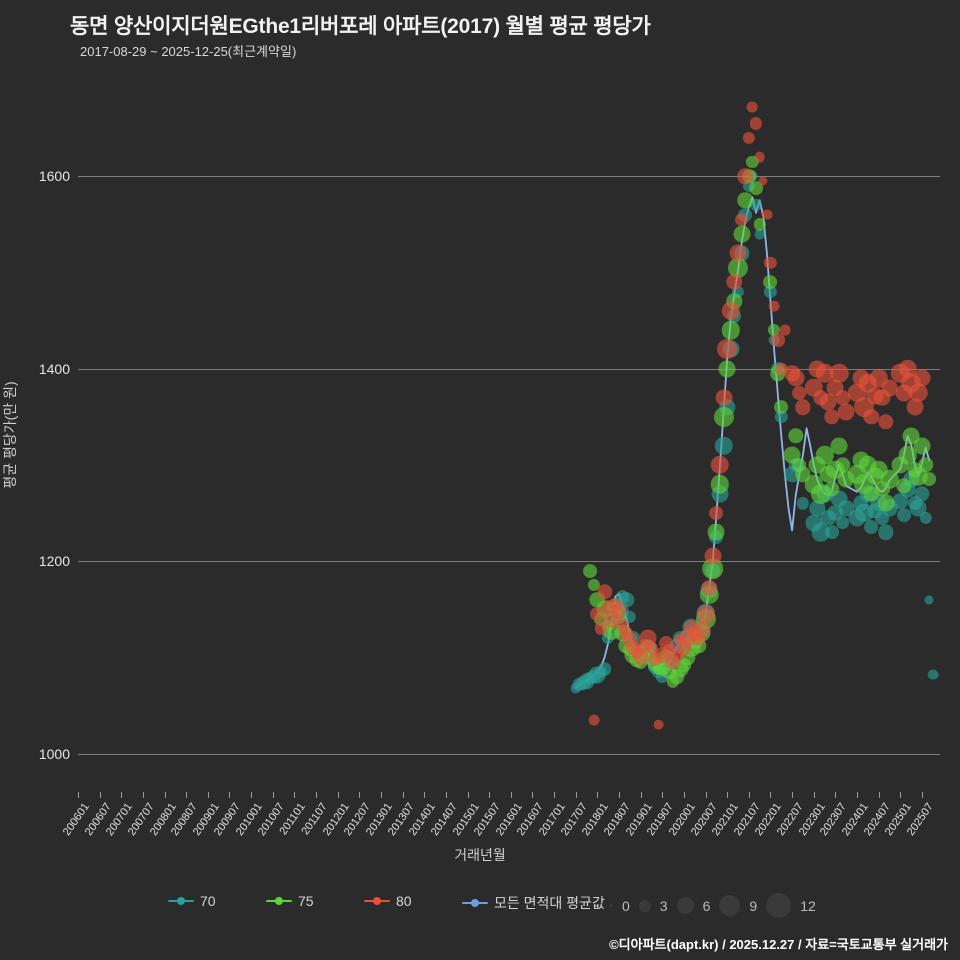  What do you see at coordinates (192, 901) in the screenshot?
I see `legend-item-70: 70` at bounding box center [192, 901].